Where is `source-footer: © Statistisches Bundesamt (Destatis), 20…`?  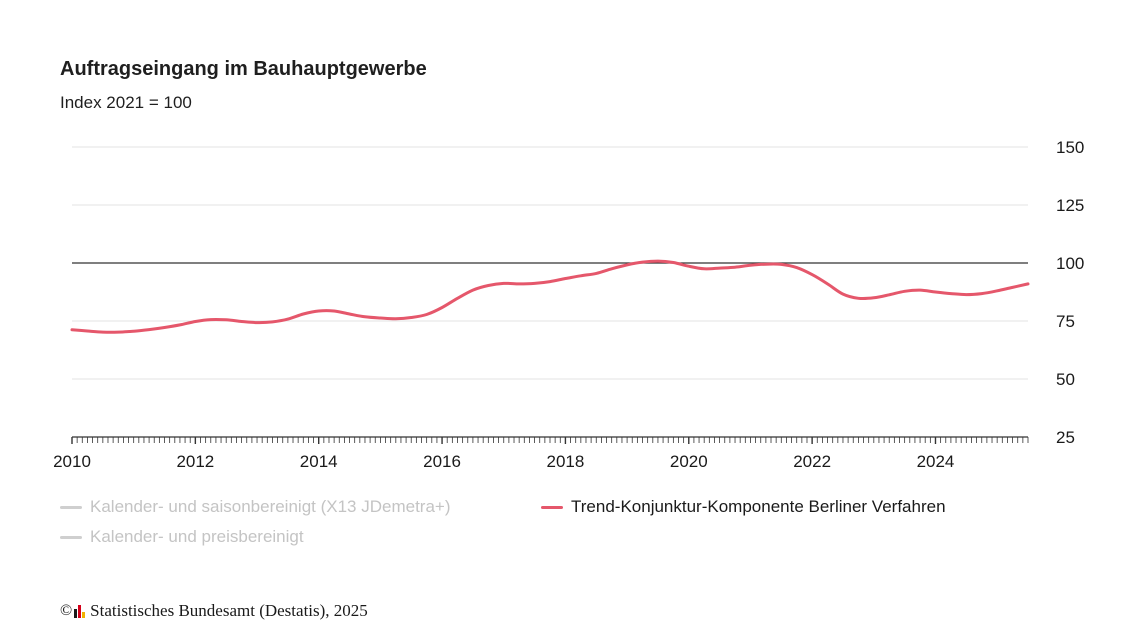
source-footer: © Statistisches Bundesamt (Destatis), 20… is located at coordinates (214, 611).